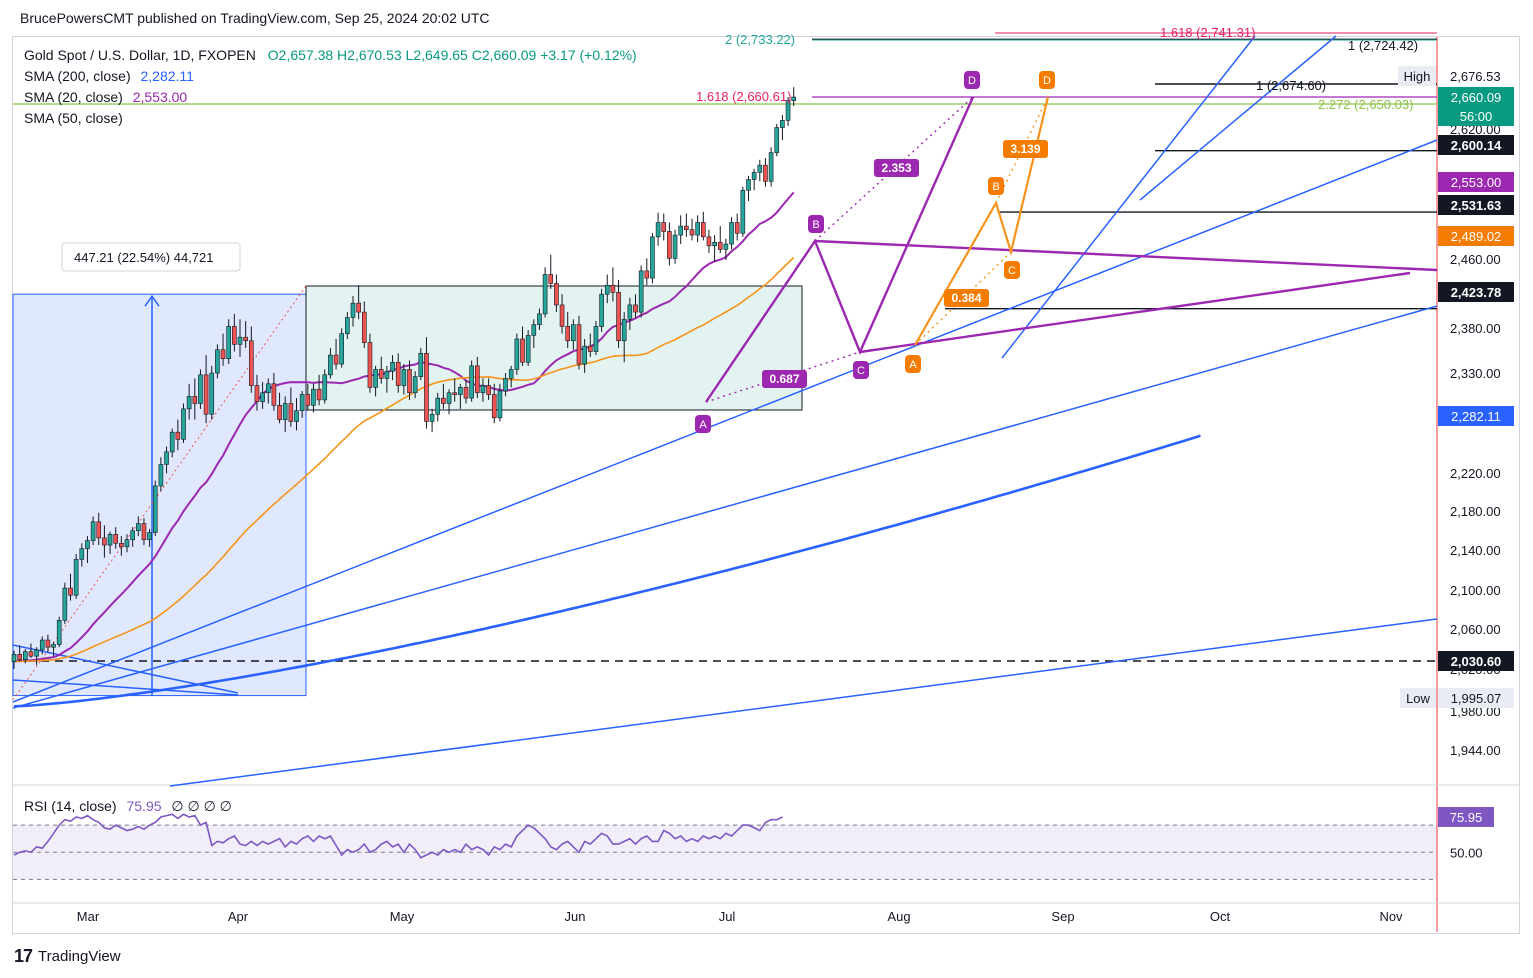 The image size is (1533, 978). What do you see at coordinates (1475, 629) in the screenshot?
I see `y-tick-label: 2,060.00` at bounding box center [1475, 629].